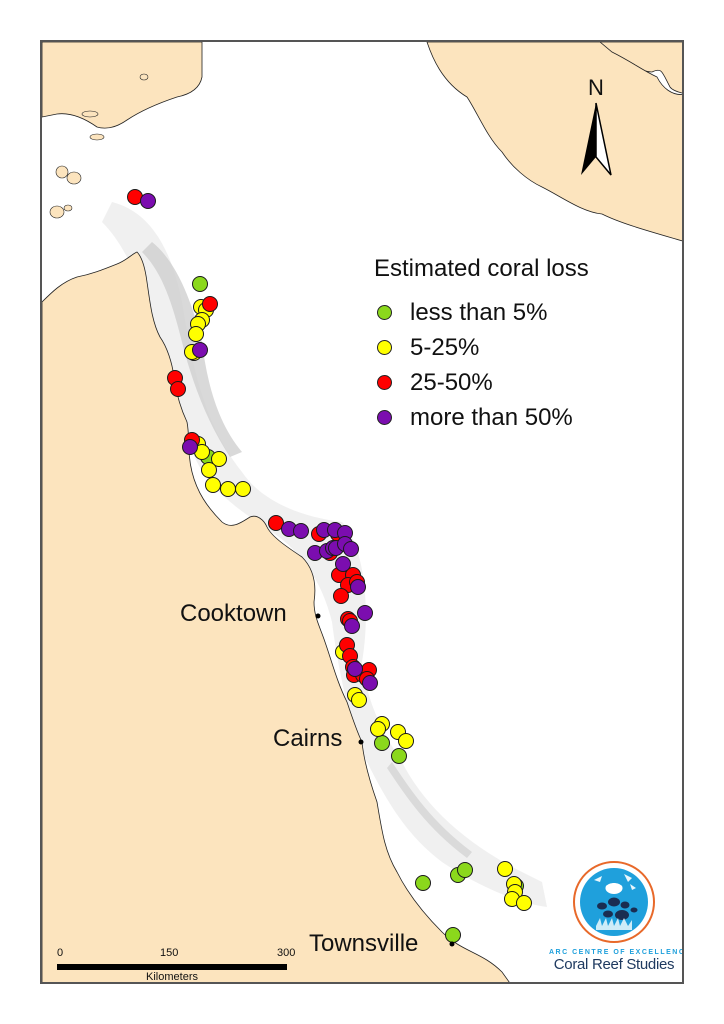  Describe the element at coordinates (491, 417) in the screenshot. I see `legend-label: more than 50%` at that location.